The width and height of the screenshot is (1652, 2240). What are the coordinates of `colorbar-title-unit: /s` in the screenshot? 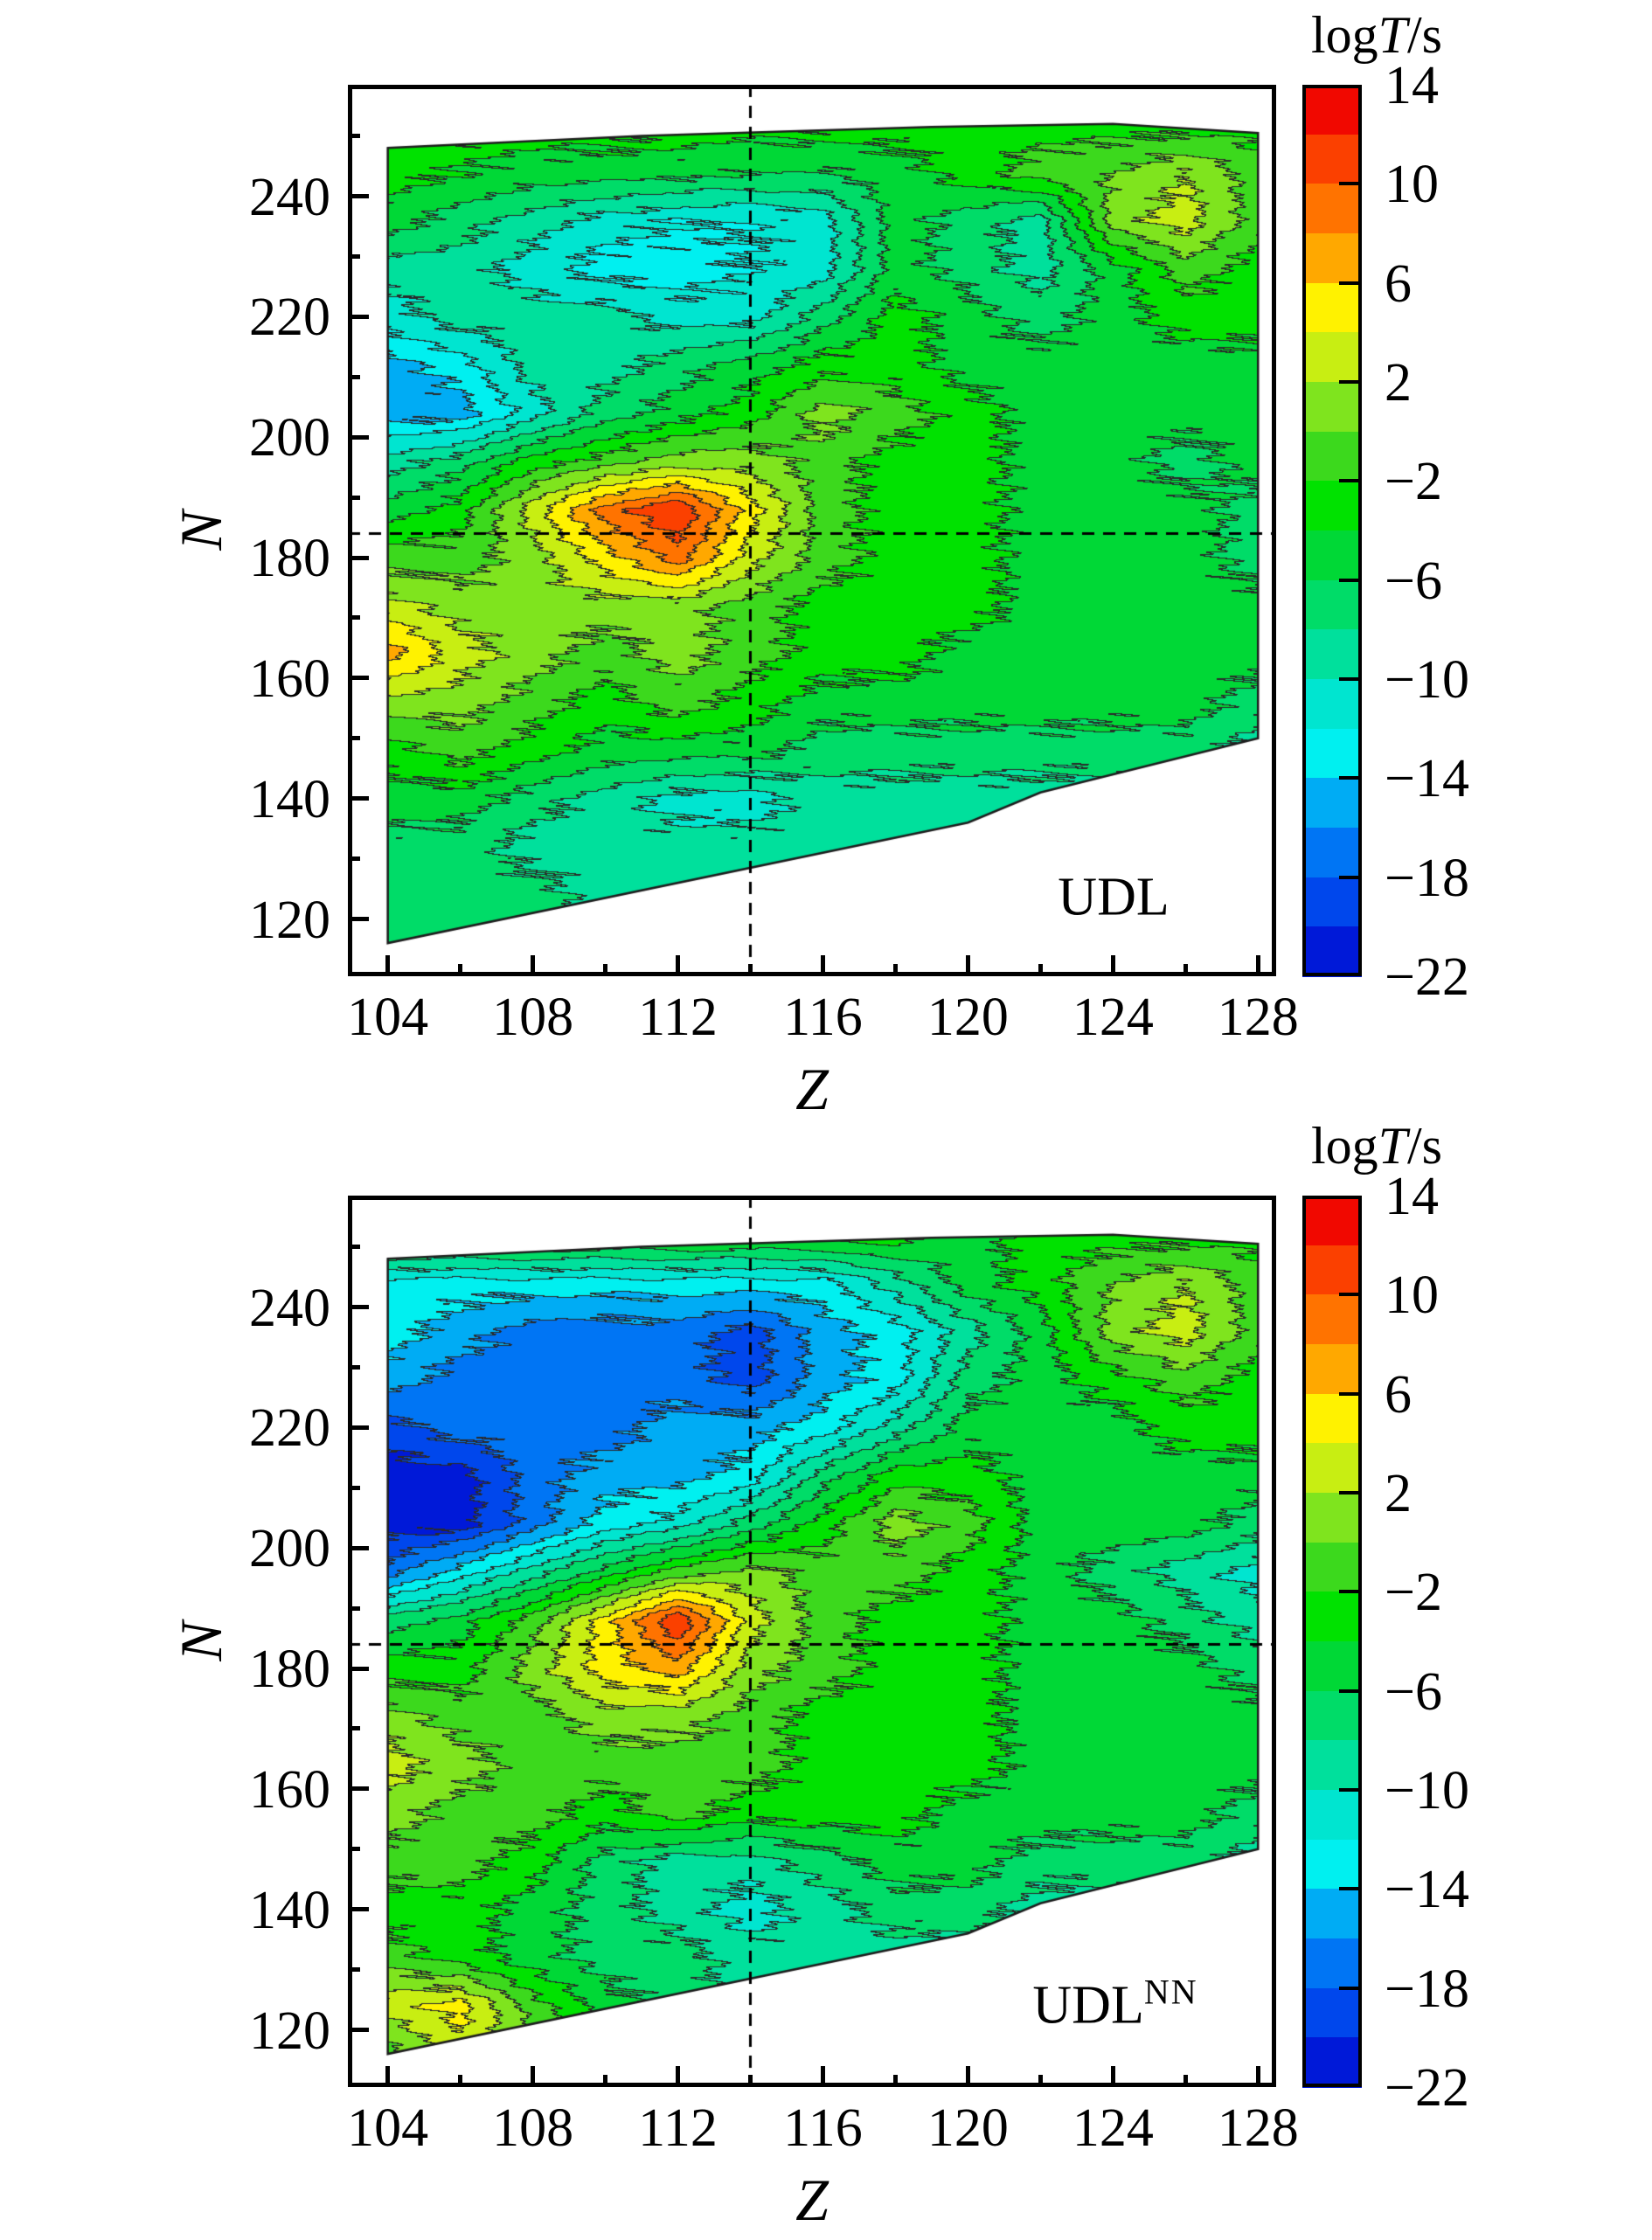 It's located at (1425, 35).